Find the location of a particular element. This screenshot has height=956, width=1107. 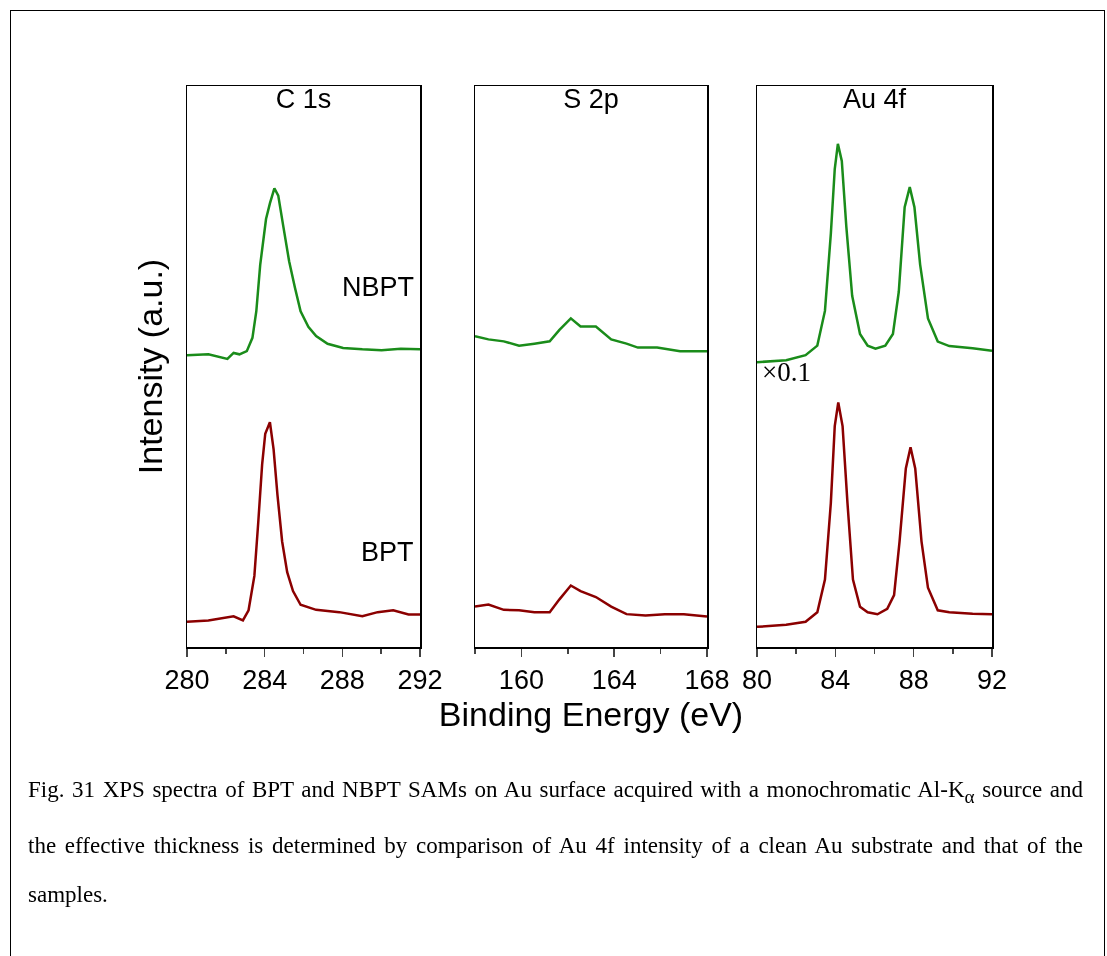

series-label: NBPT is located at coordinates (378, 287).